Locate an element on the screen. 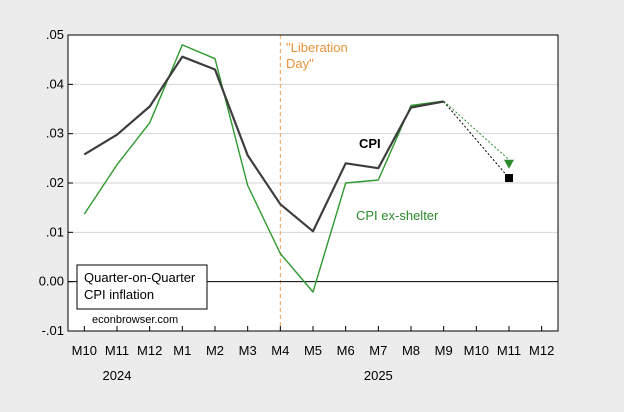 The height and width of the screenshot is (412, 624). y-tick-label: .04 is located at coordinates (55, 83).